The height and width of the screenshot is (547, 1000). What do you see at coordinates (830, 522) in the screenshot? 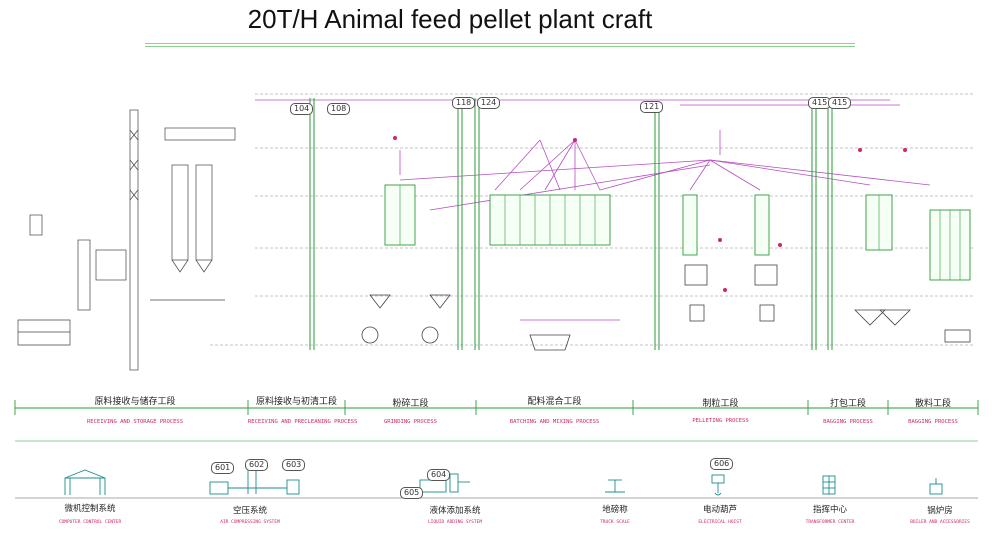
I see `utility-title-en: TRANSFORMER CENTER` at bounding box center [830, 522].